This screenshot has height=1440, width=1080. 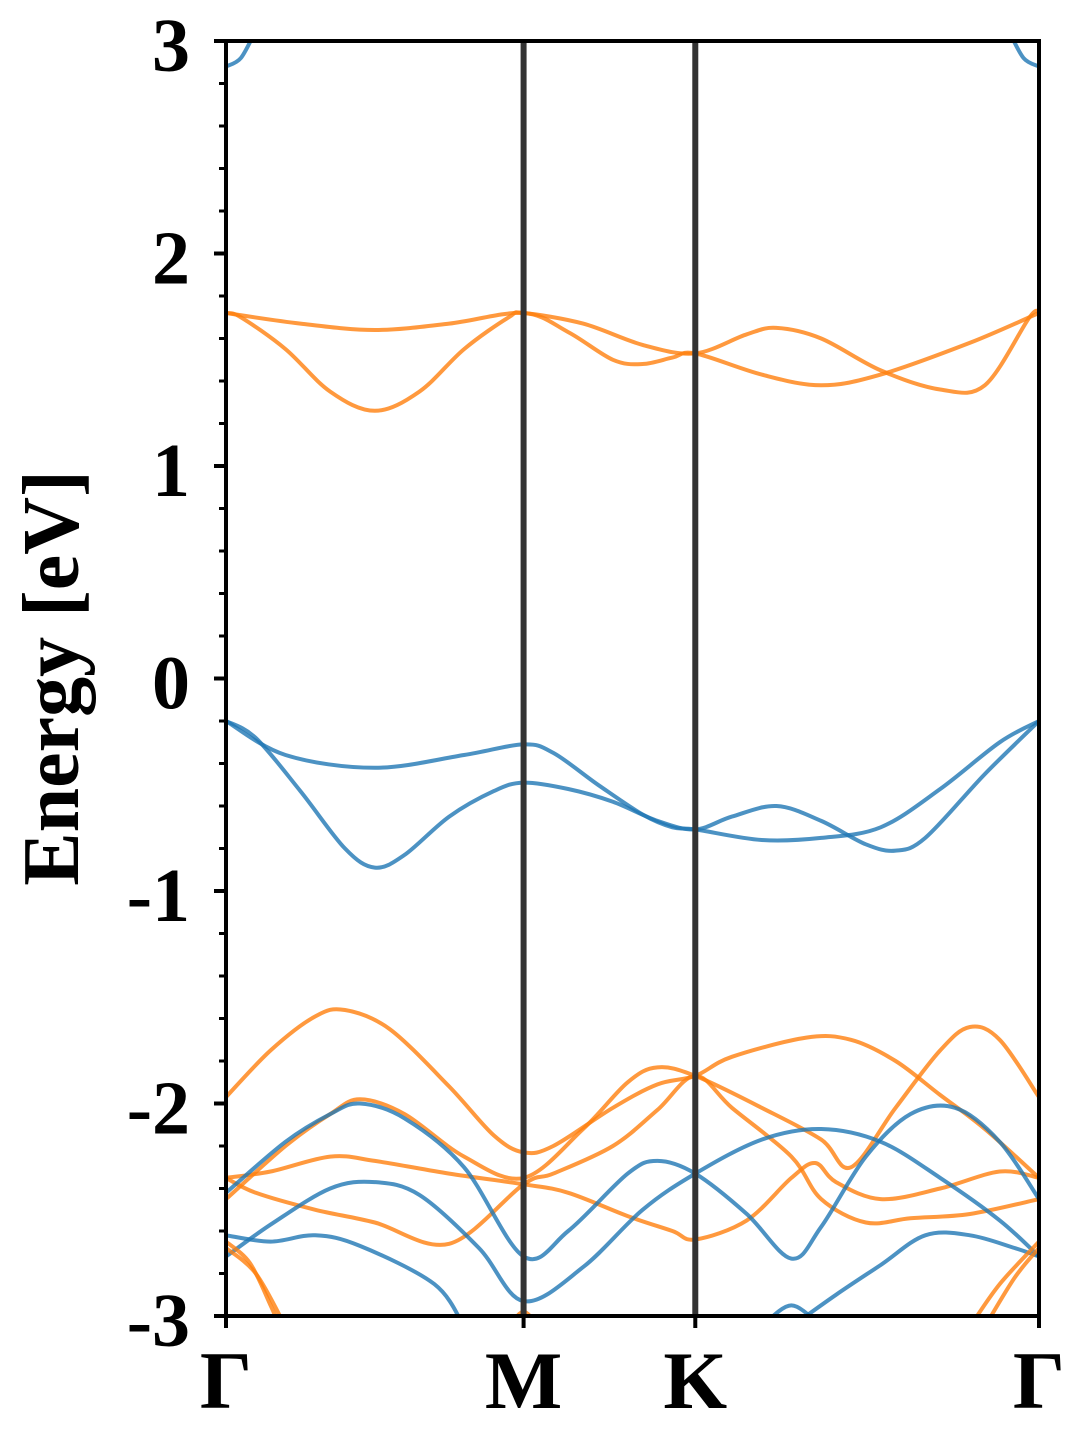 What do you see at coordinates (695, 1380) in the screenshot?
I see `x-tick-label: K` at bounding box center [695, 1380].